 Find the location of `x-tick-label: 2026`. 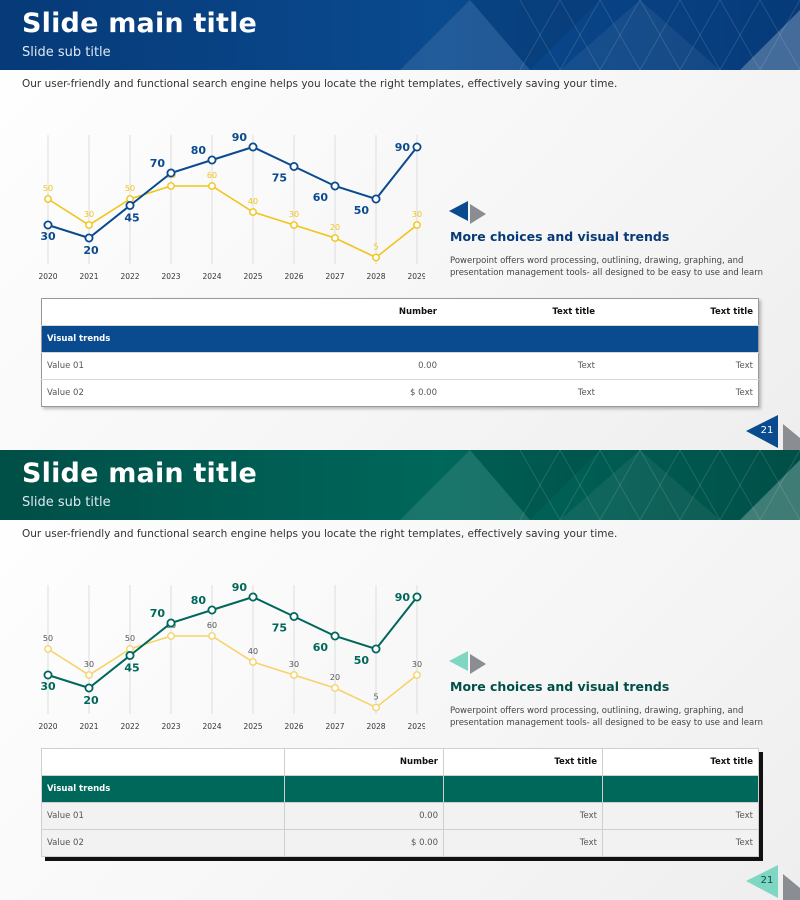

x-tick-label: 2026 is located at coordinates (293, 726).